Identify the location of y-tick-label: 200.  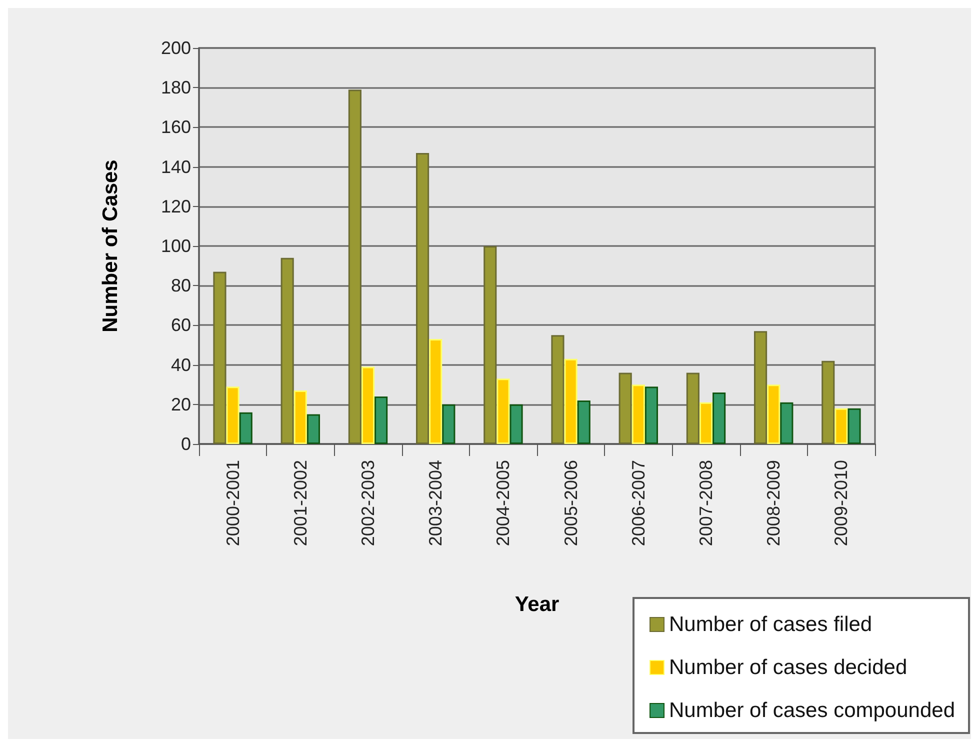
(175, 48).